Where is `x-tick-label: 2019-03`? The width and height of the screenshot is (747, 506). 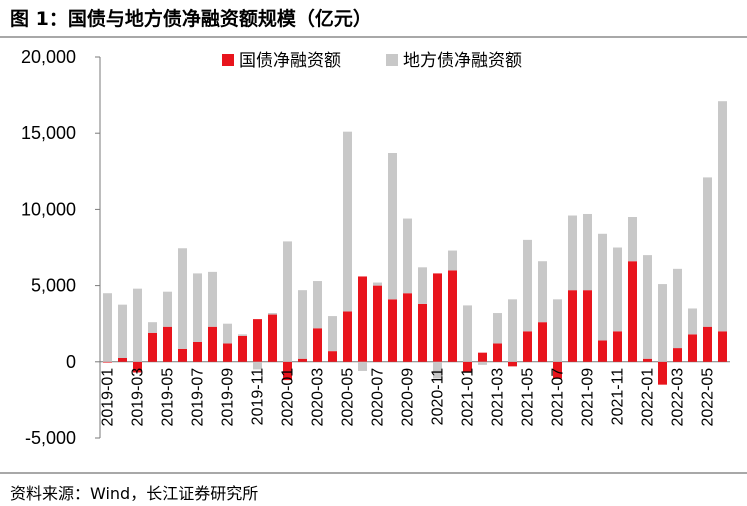
x-tick-label: 2019-03 is located at coordinates (138, 397).